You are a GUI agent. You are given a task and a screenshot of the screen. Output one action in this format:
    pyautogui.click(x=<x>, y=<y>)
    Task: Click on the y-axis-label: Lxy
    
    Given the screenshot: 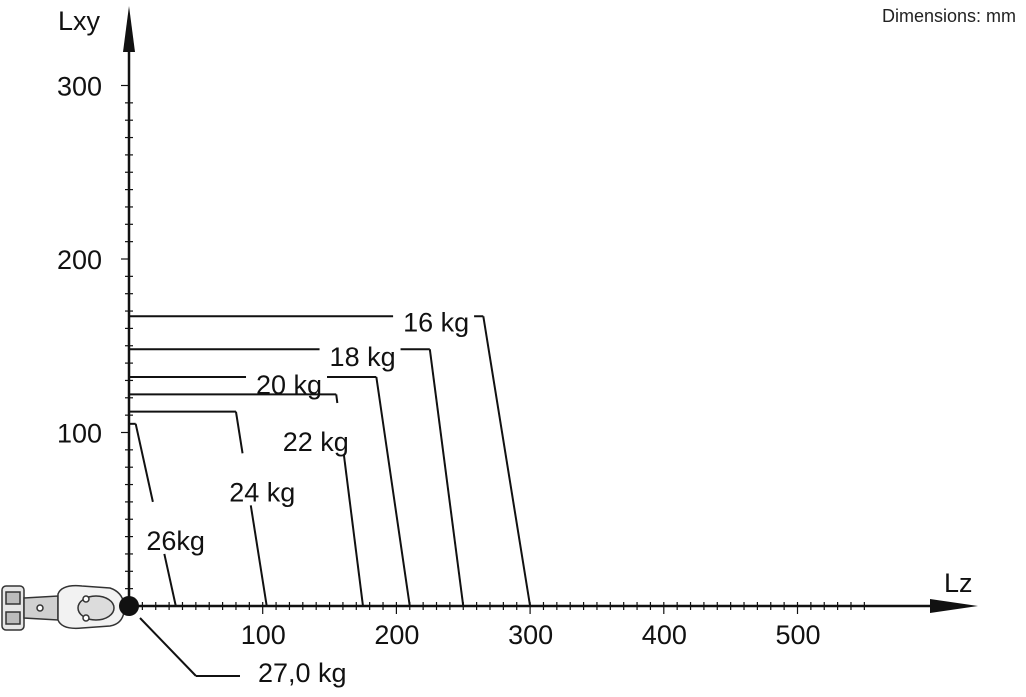 What is the action you would take?
    pyautogui.click(x=79, y=21)
    